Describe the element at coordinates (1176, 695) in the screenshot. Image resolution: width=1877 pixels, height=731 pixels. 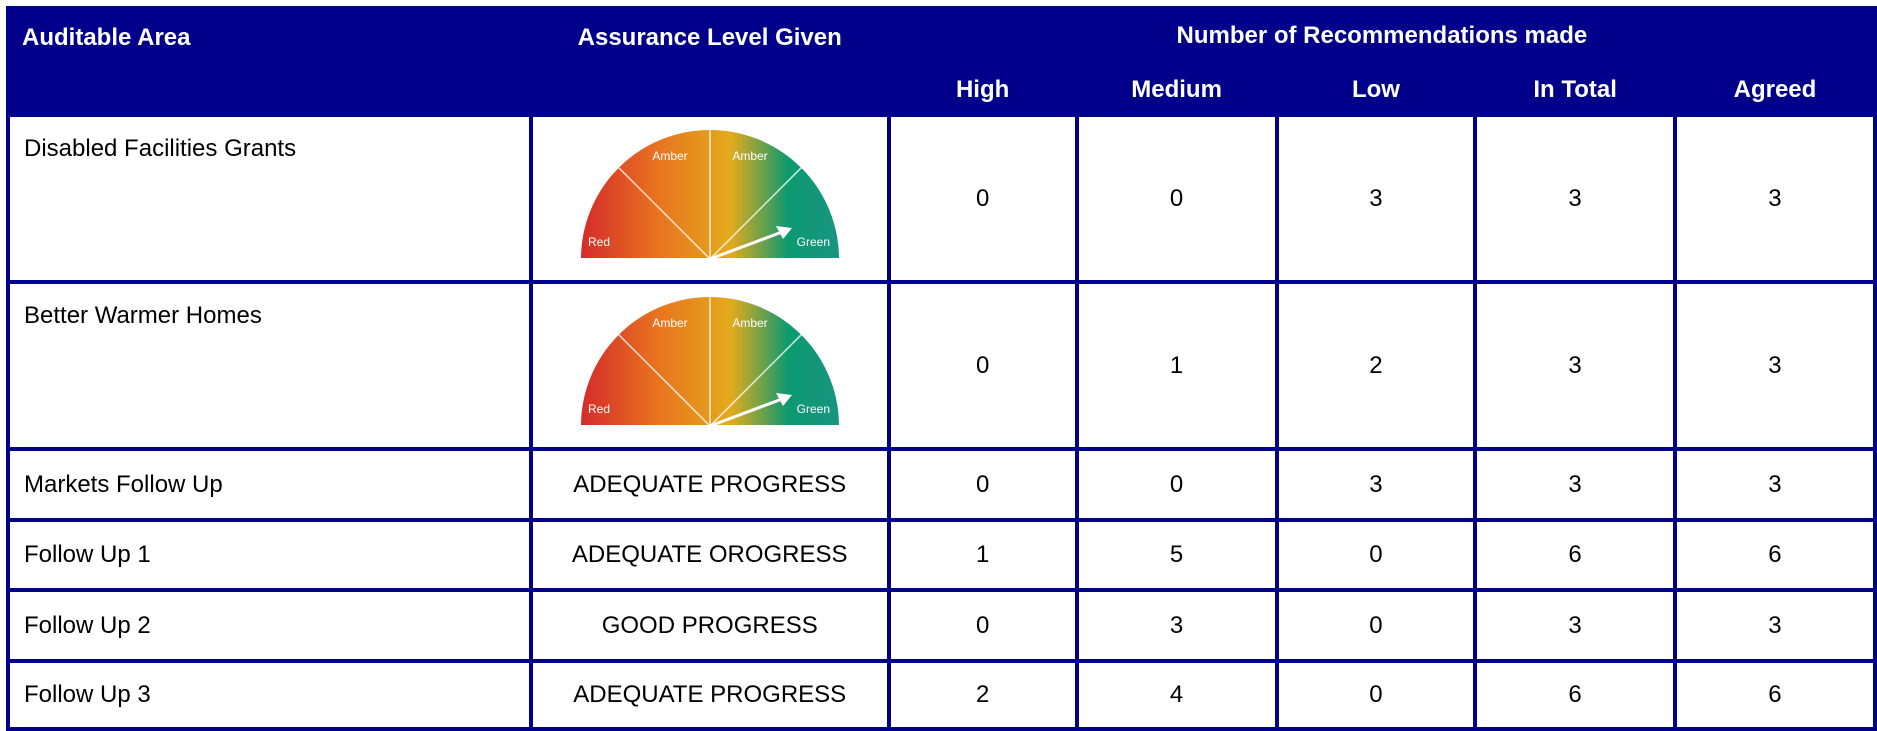
I see `count-cell: 4` at that location.